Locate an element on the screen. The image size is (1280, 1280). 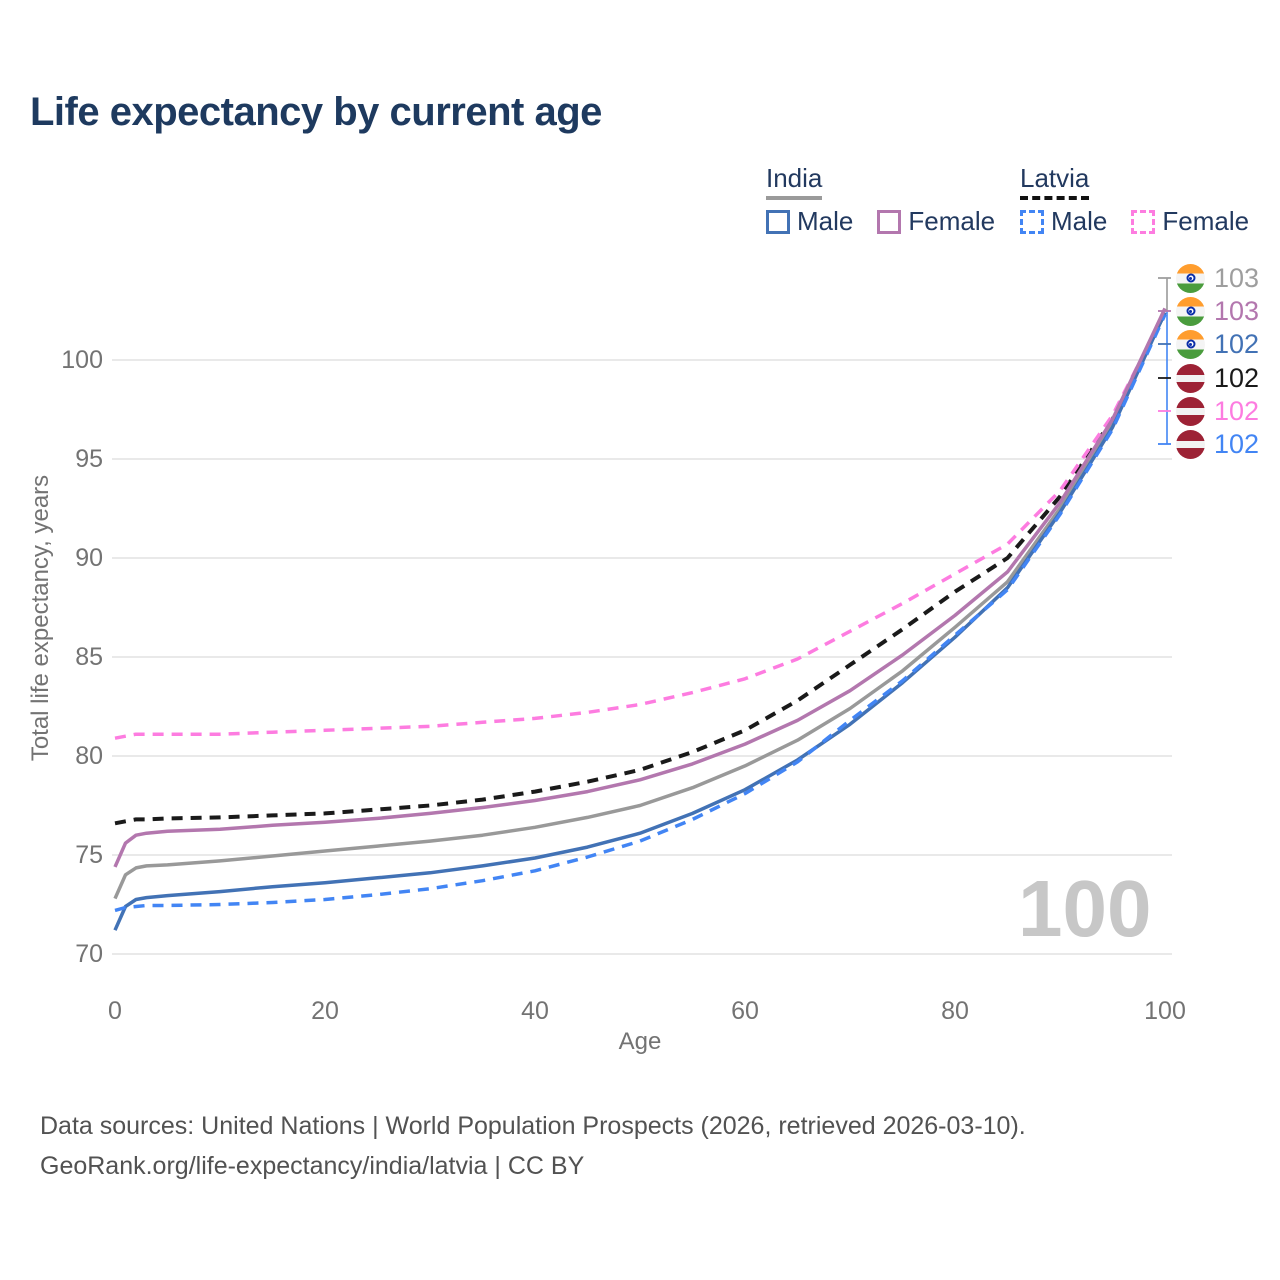
legend-item-india-male: Male is located at coordinates (809, 221).